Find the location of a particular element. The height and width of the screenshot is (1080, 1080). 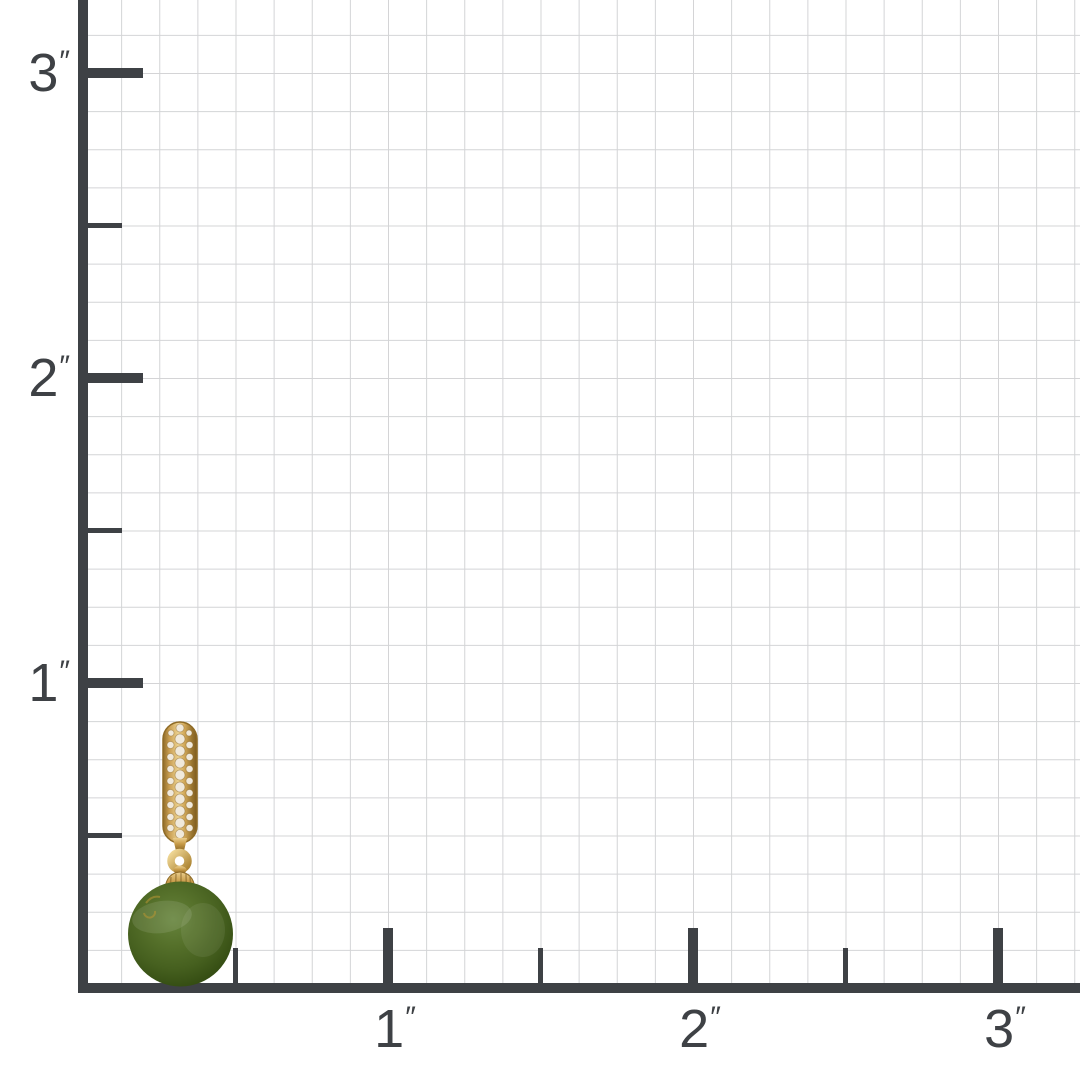

x-axis-label-2in: 2 ″ is located at coordinates (700, 1029).